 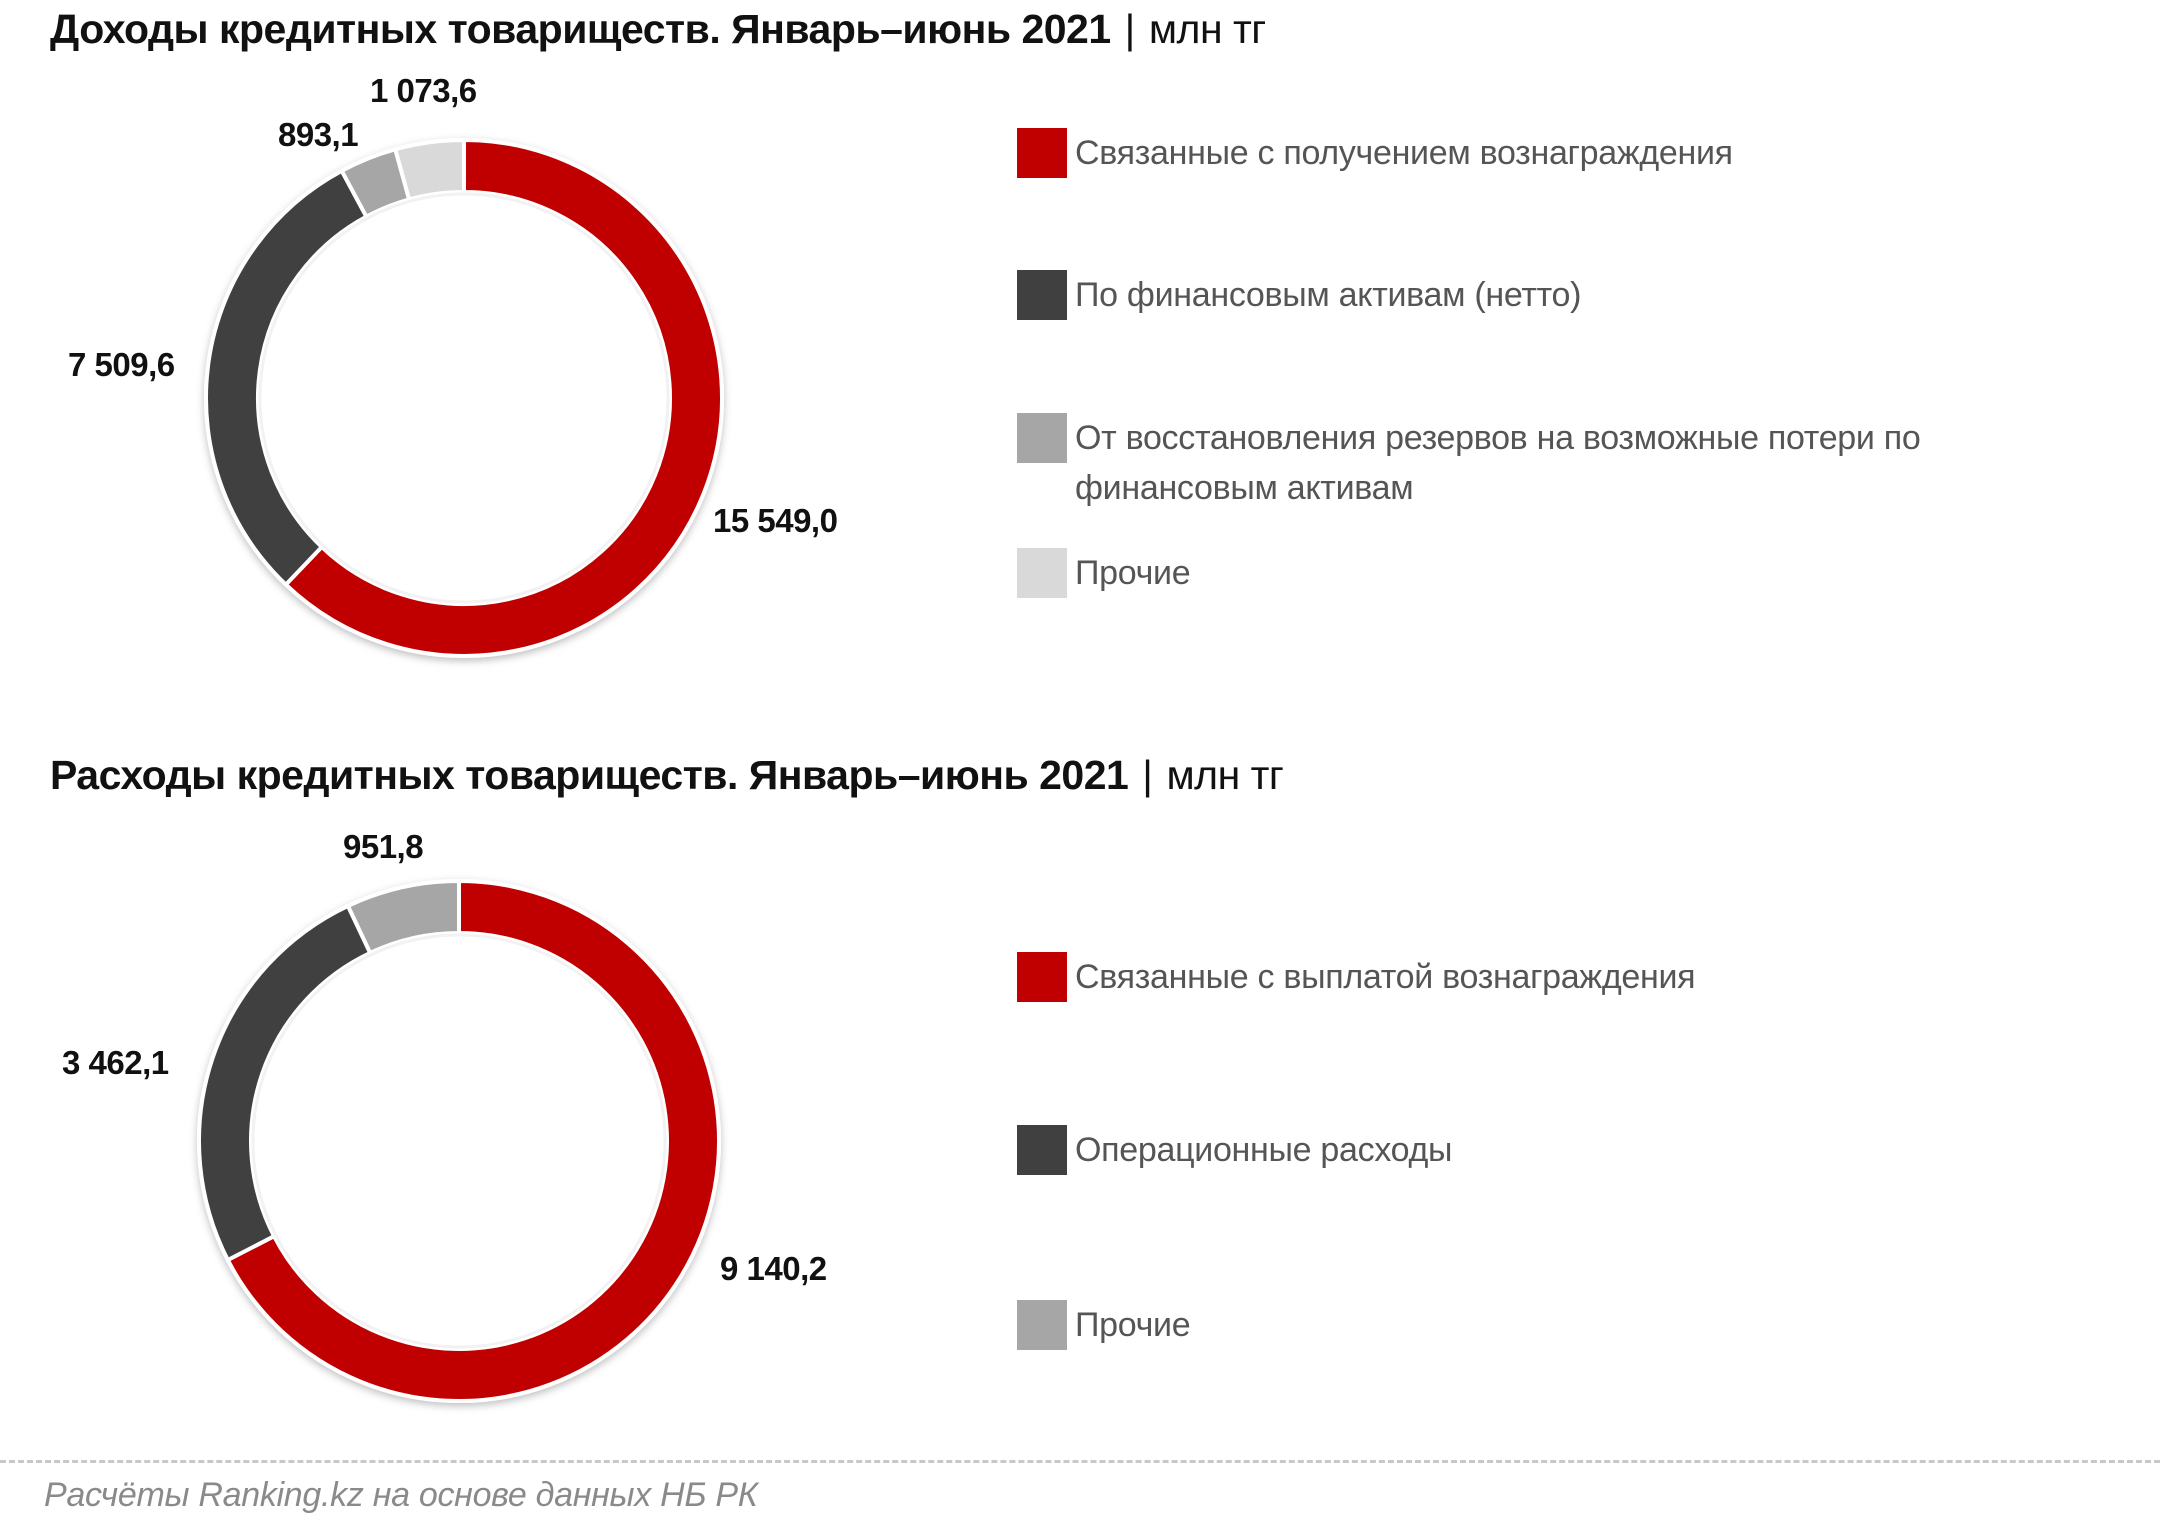 I want to click on legend-label: Операционные расходы, so click(x=1264, y=1150).